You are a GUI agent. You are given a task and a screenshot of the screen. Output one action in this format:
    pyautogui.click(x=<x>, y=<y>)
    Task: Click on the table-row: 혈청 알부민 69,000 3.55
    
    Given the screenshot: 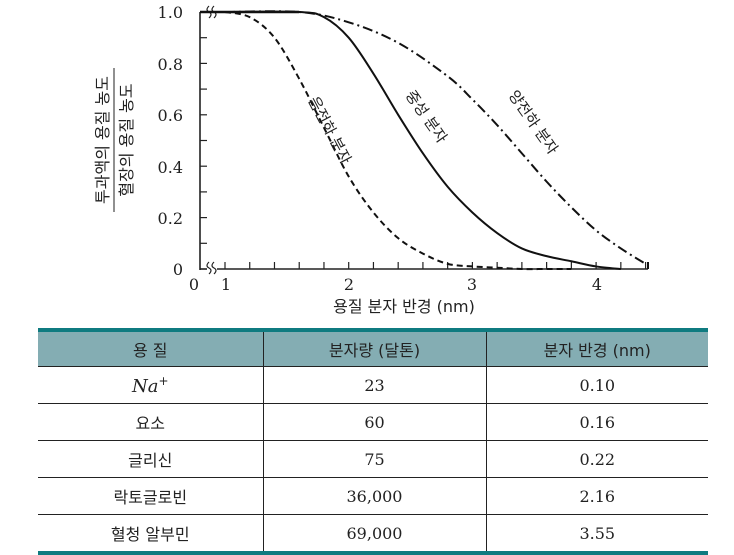 What is the action you would take?
    pyautogui.click(x=373, y=534)
    